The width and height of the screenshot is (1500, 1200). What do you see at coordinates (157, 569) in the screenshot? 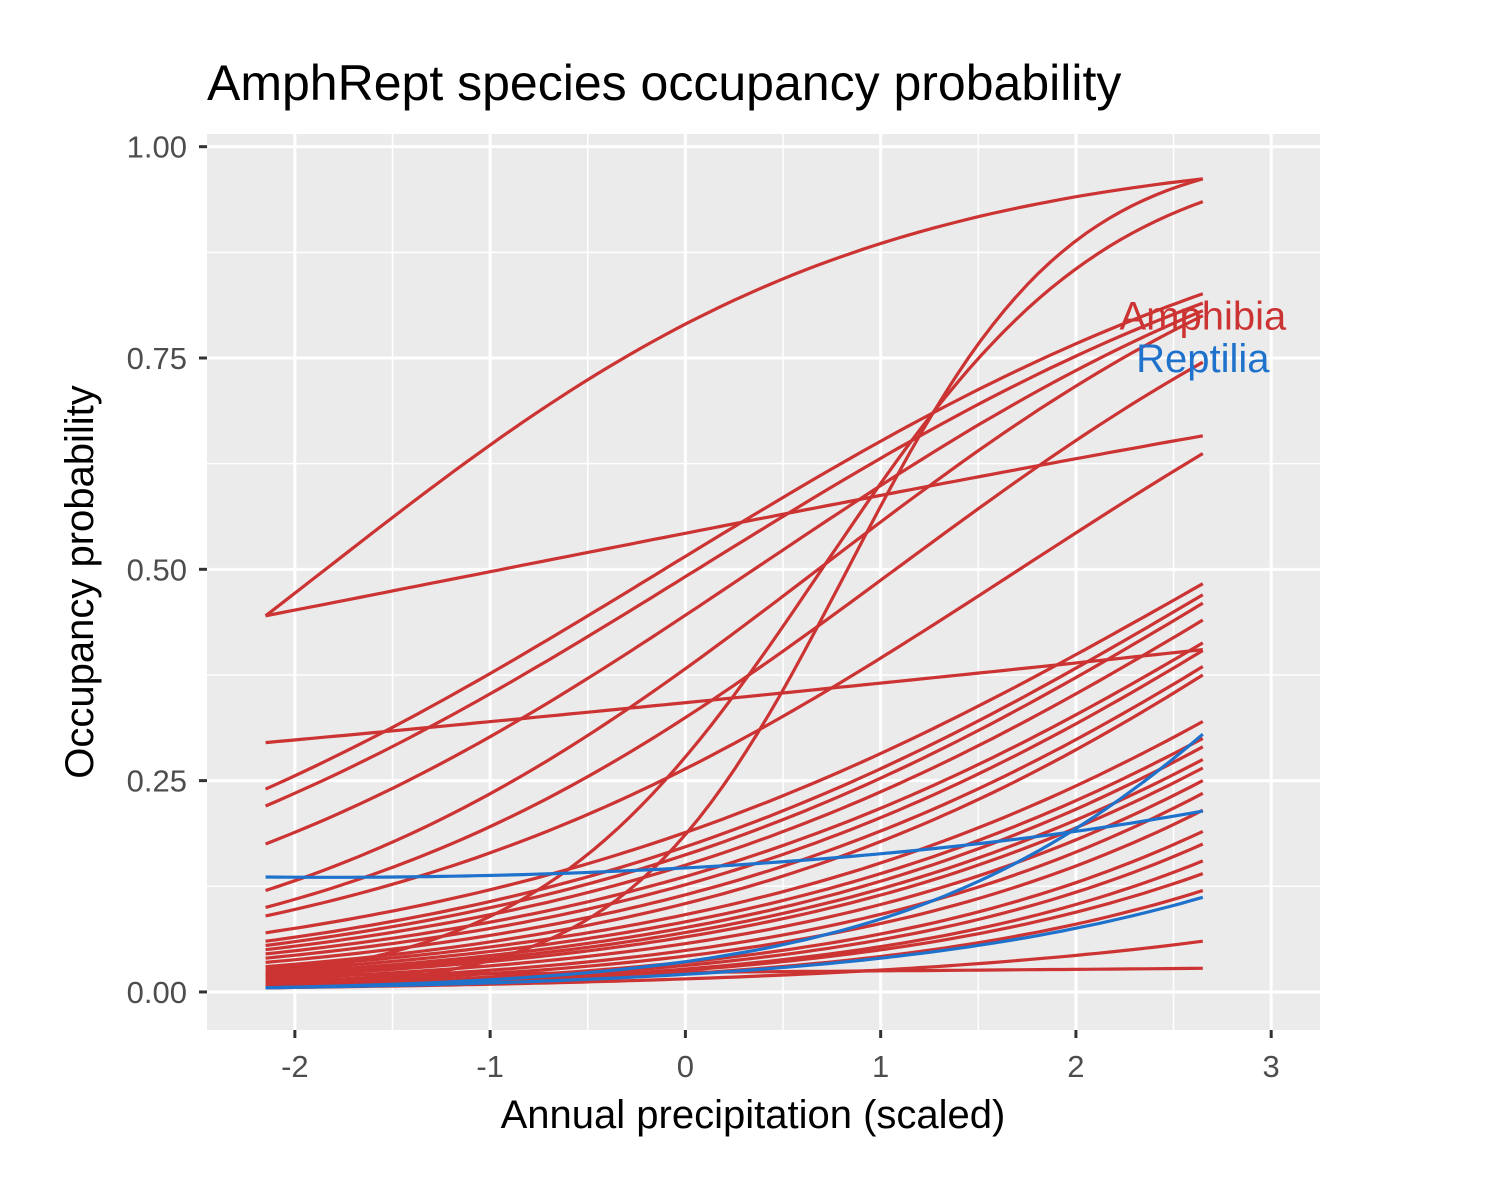
I see `y-tick-label: 0.50` at bounding box center [157, 569].